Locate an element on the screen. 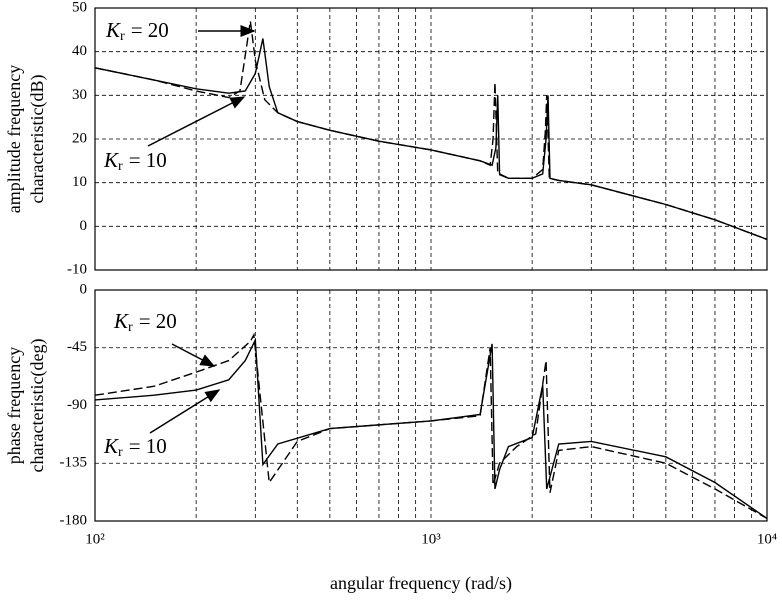 This screenshot has width=782, height=610. y-tick-label: 50 is located at coordinates (79, 7).